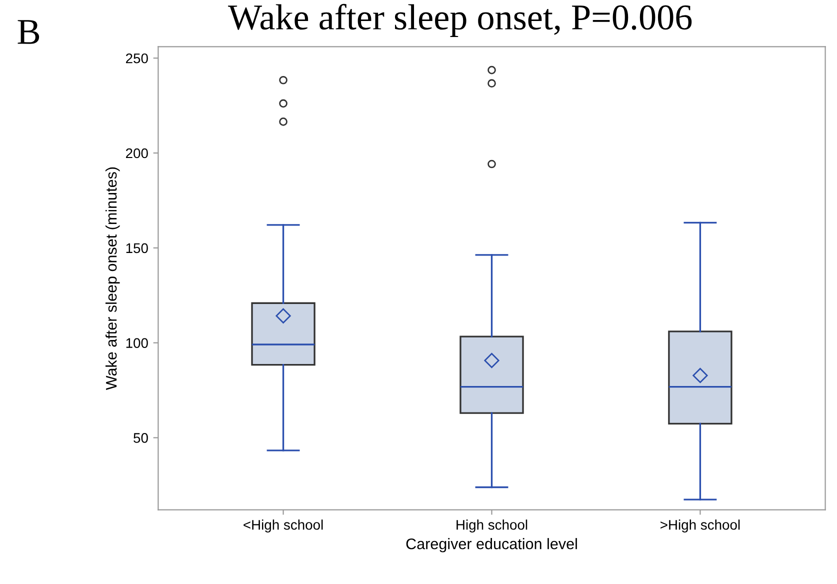  Describe the element at coordinates (29, 32) in the screenshot. I see `text: B` at that location.